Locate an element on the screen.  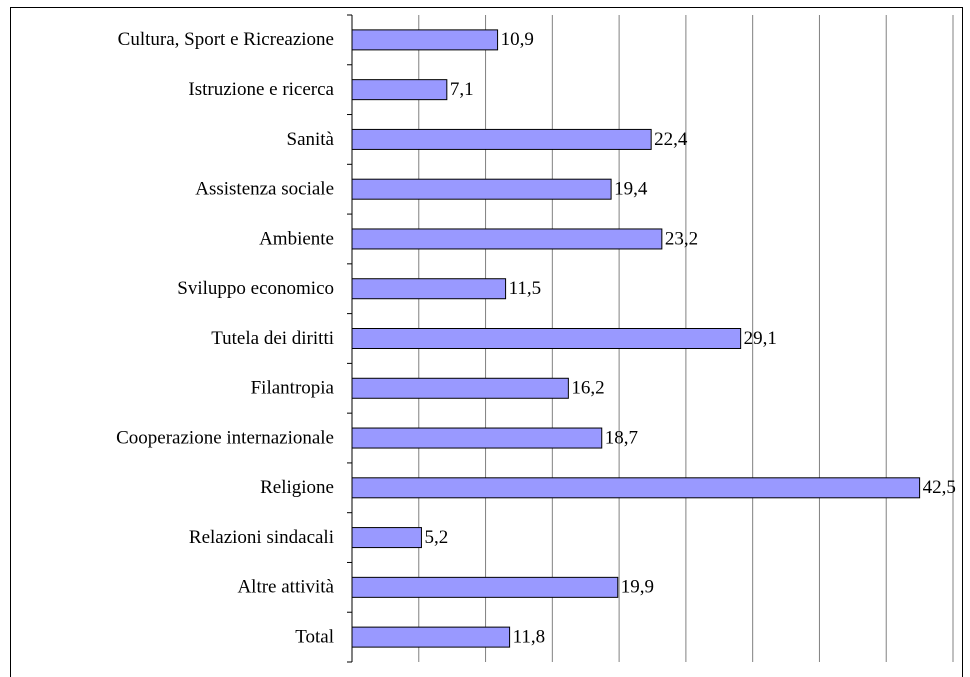
value-label: 29,1 is located at coordinates (760, 338).